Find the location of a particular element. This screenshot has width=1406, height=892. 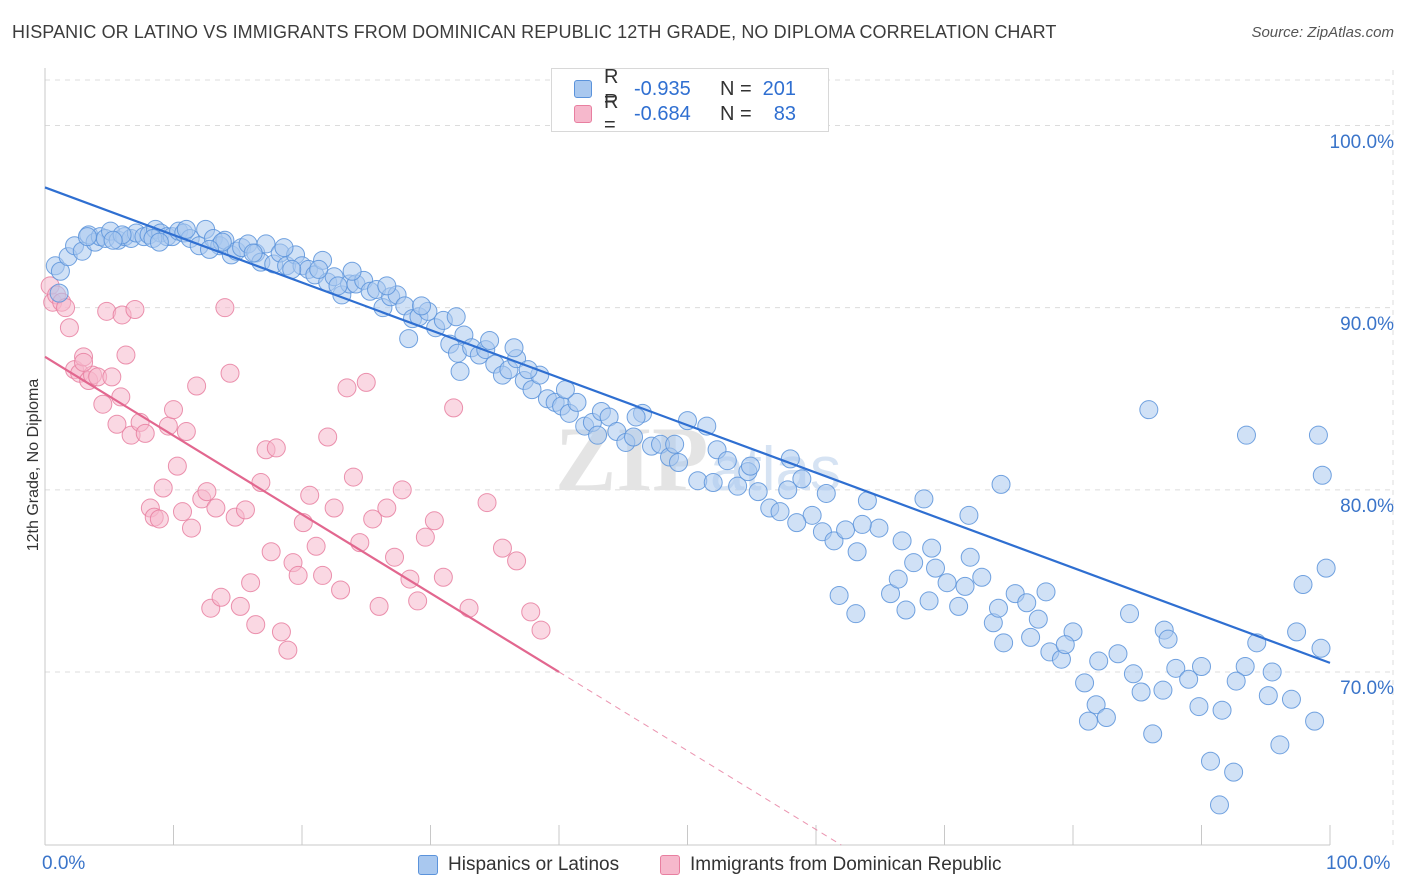

n-label: N = is located at coordinates (736, 113).